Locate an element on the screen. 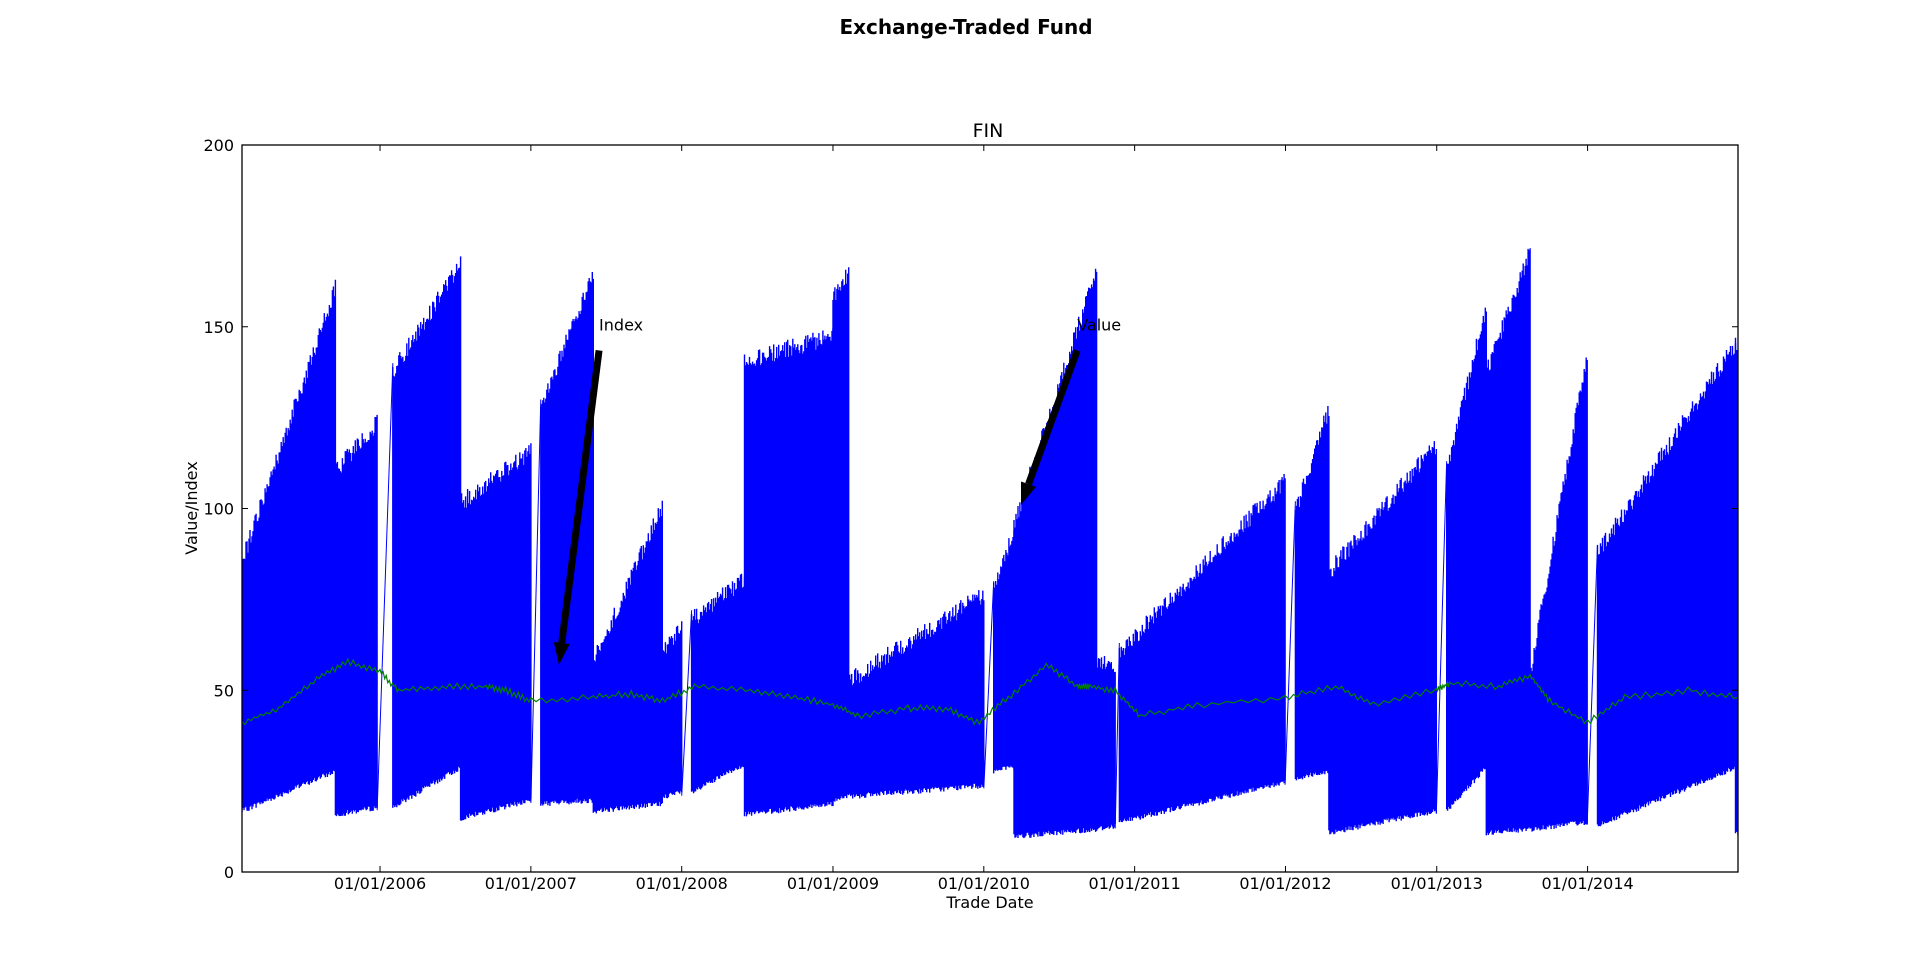  y-tick-label: 150 is located at coordinates (218, 327).